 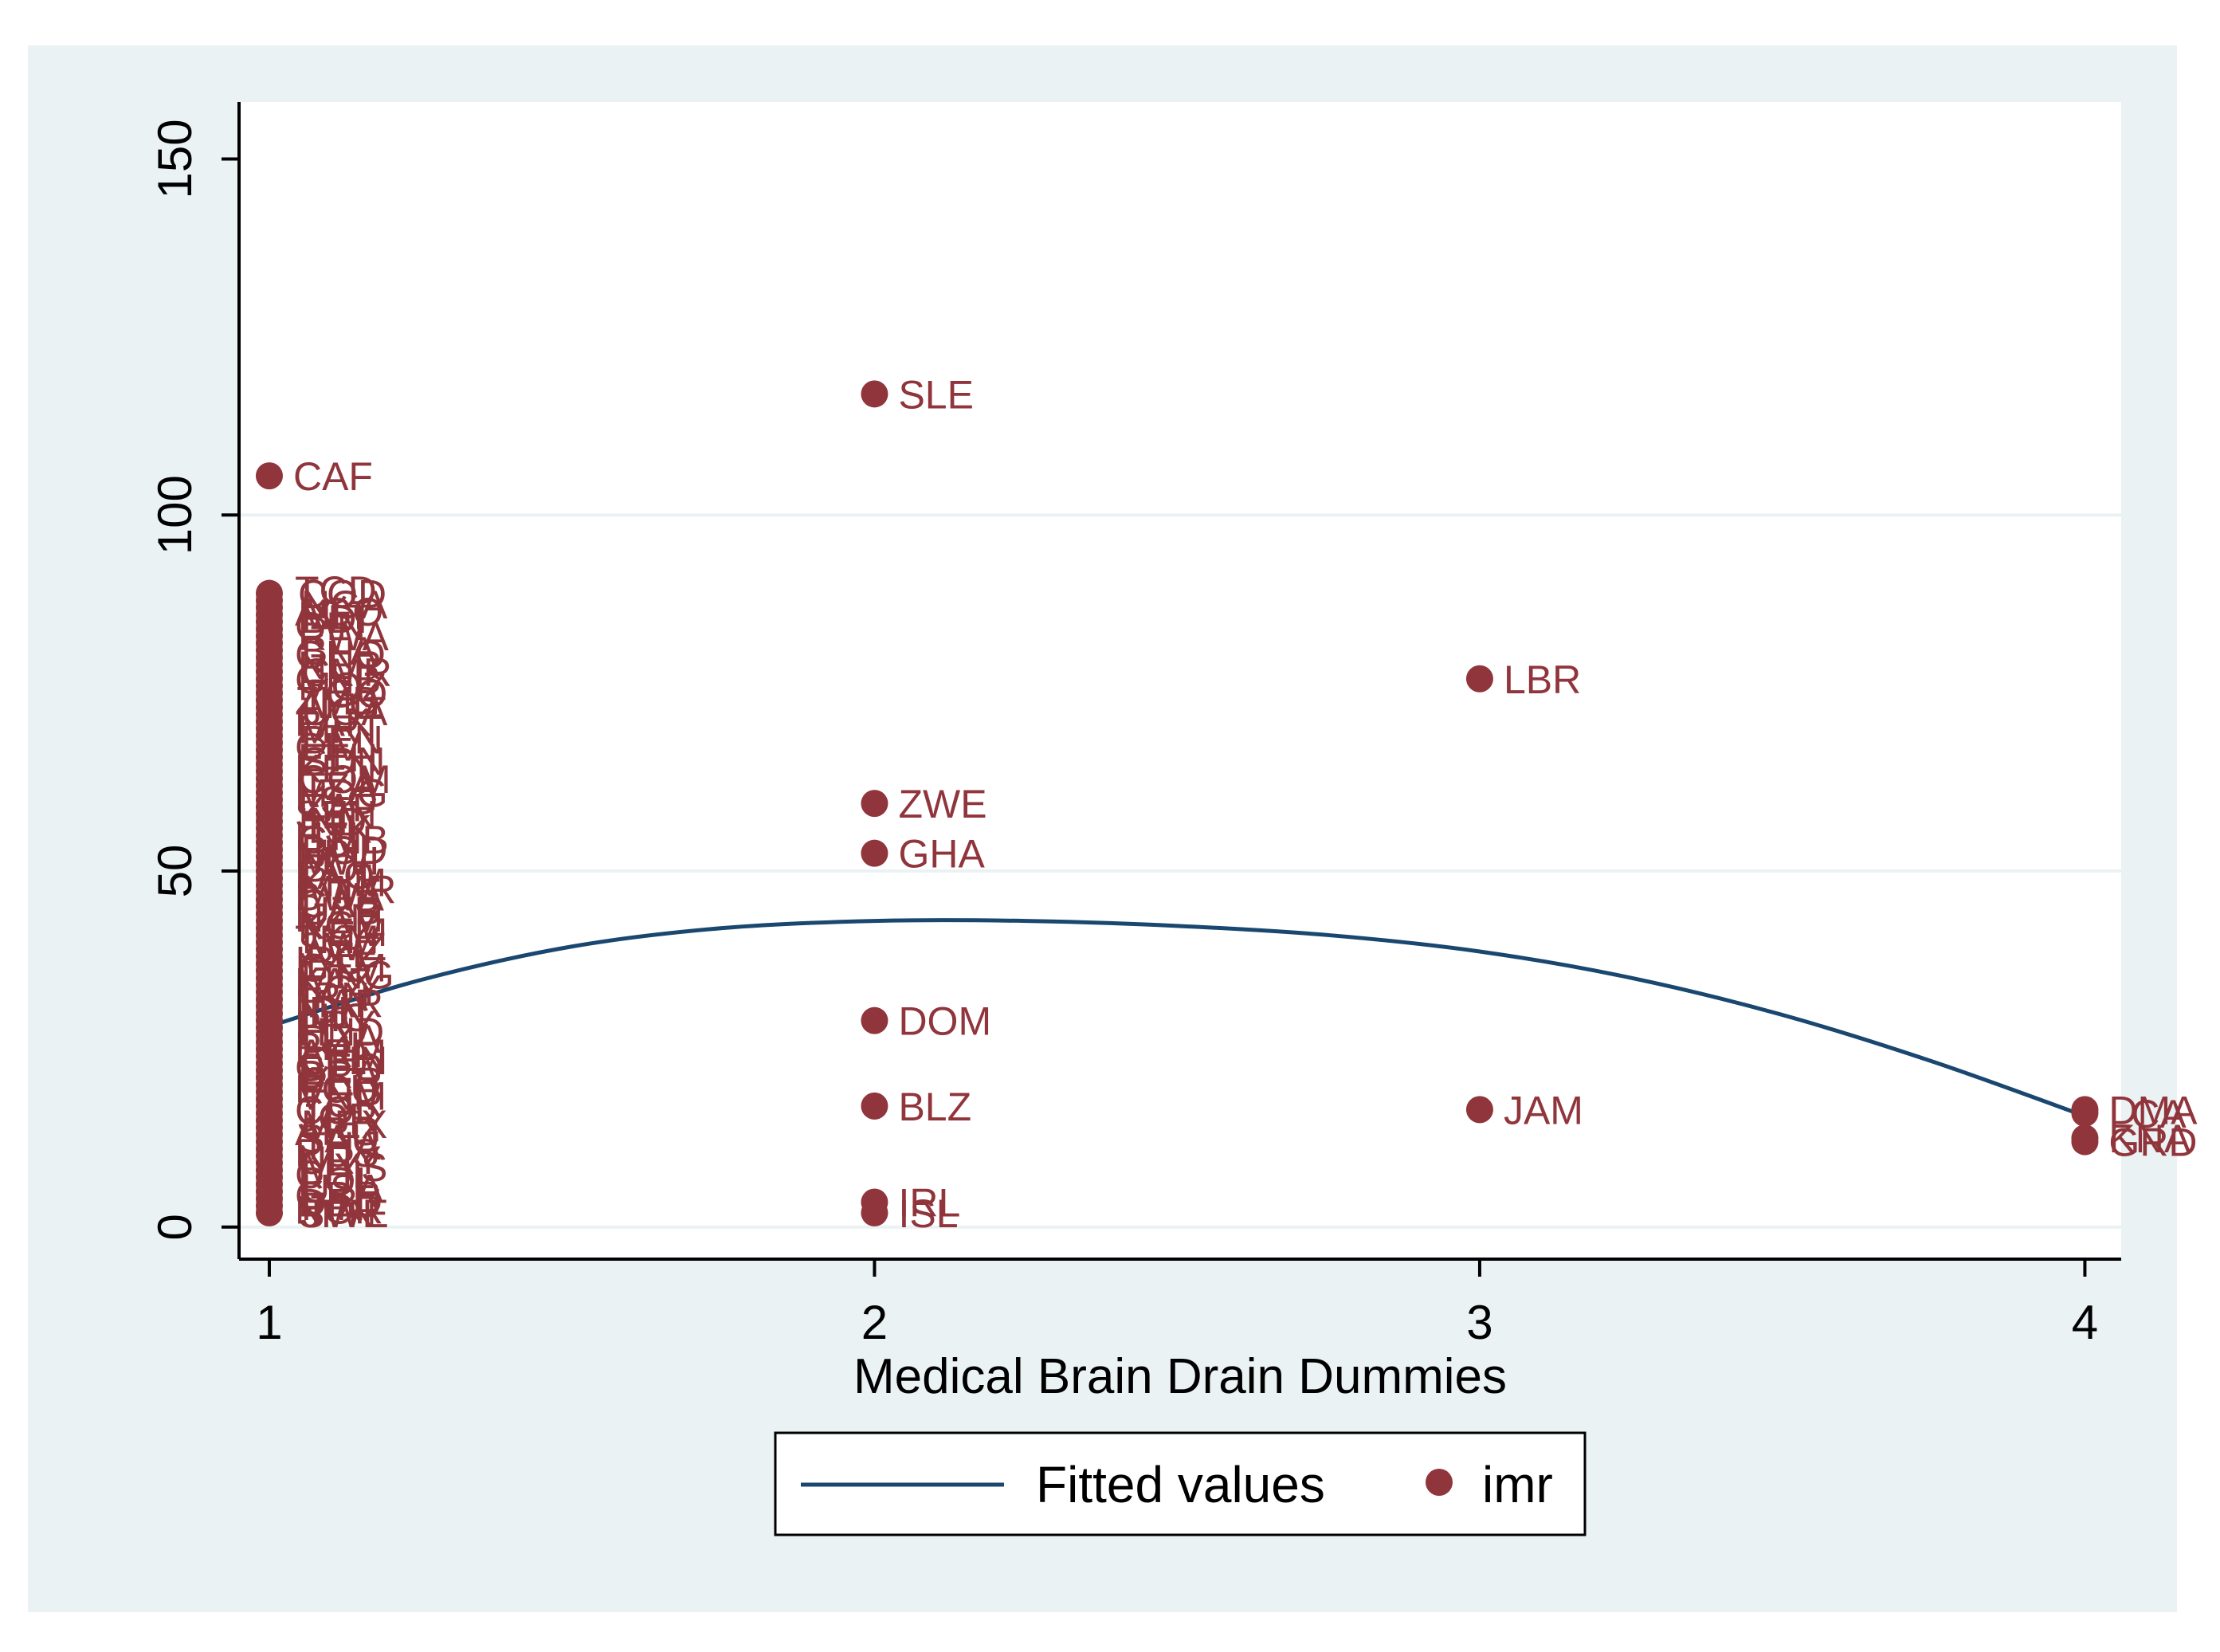 I want to click on cluster-point-label: TGO, so click(x=344, y=694).